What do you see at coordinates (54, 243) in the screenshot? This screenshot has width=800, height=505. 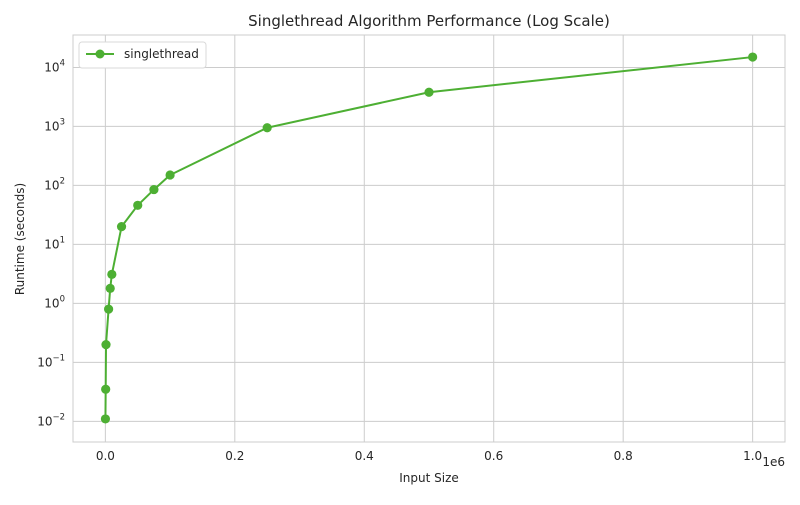 I see `y-tick-label: 10¹` at bounding box center [54, 243].